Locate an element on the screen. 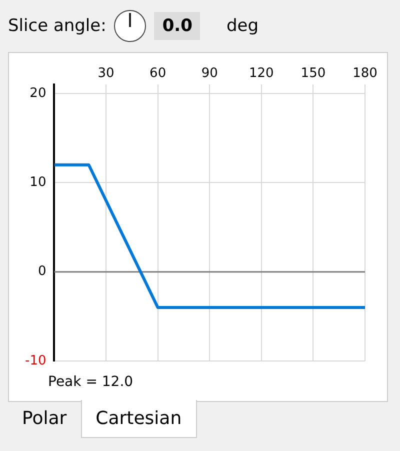 The image size is (400, 451). text: 0.0 is located at coordinates (177, 26).